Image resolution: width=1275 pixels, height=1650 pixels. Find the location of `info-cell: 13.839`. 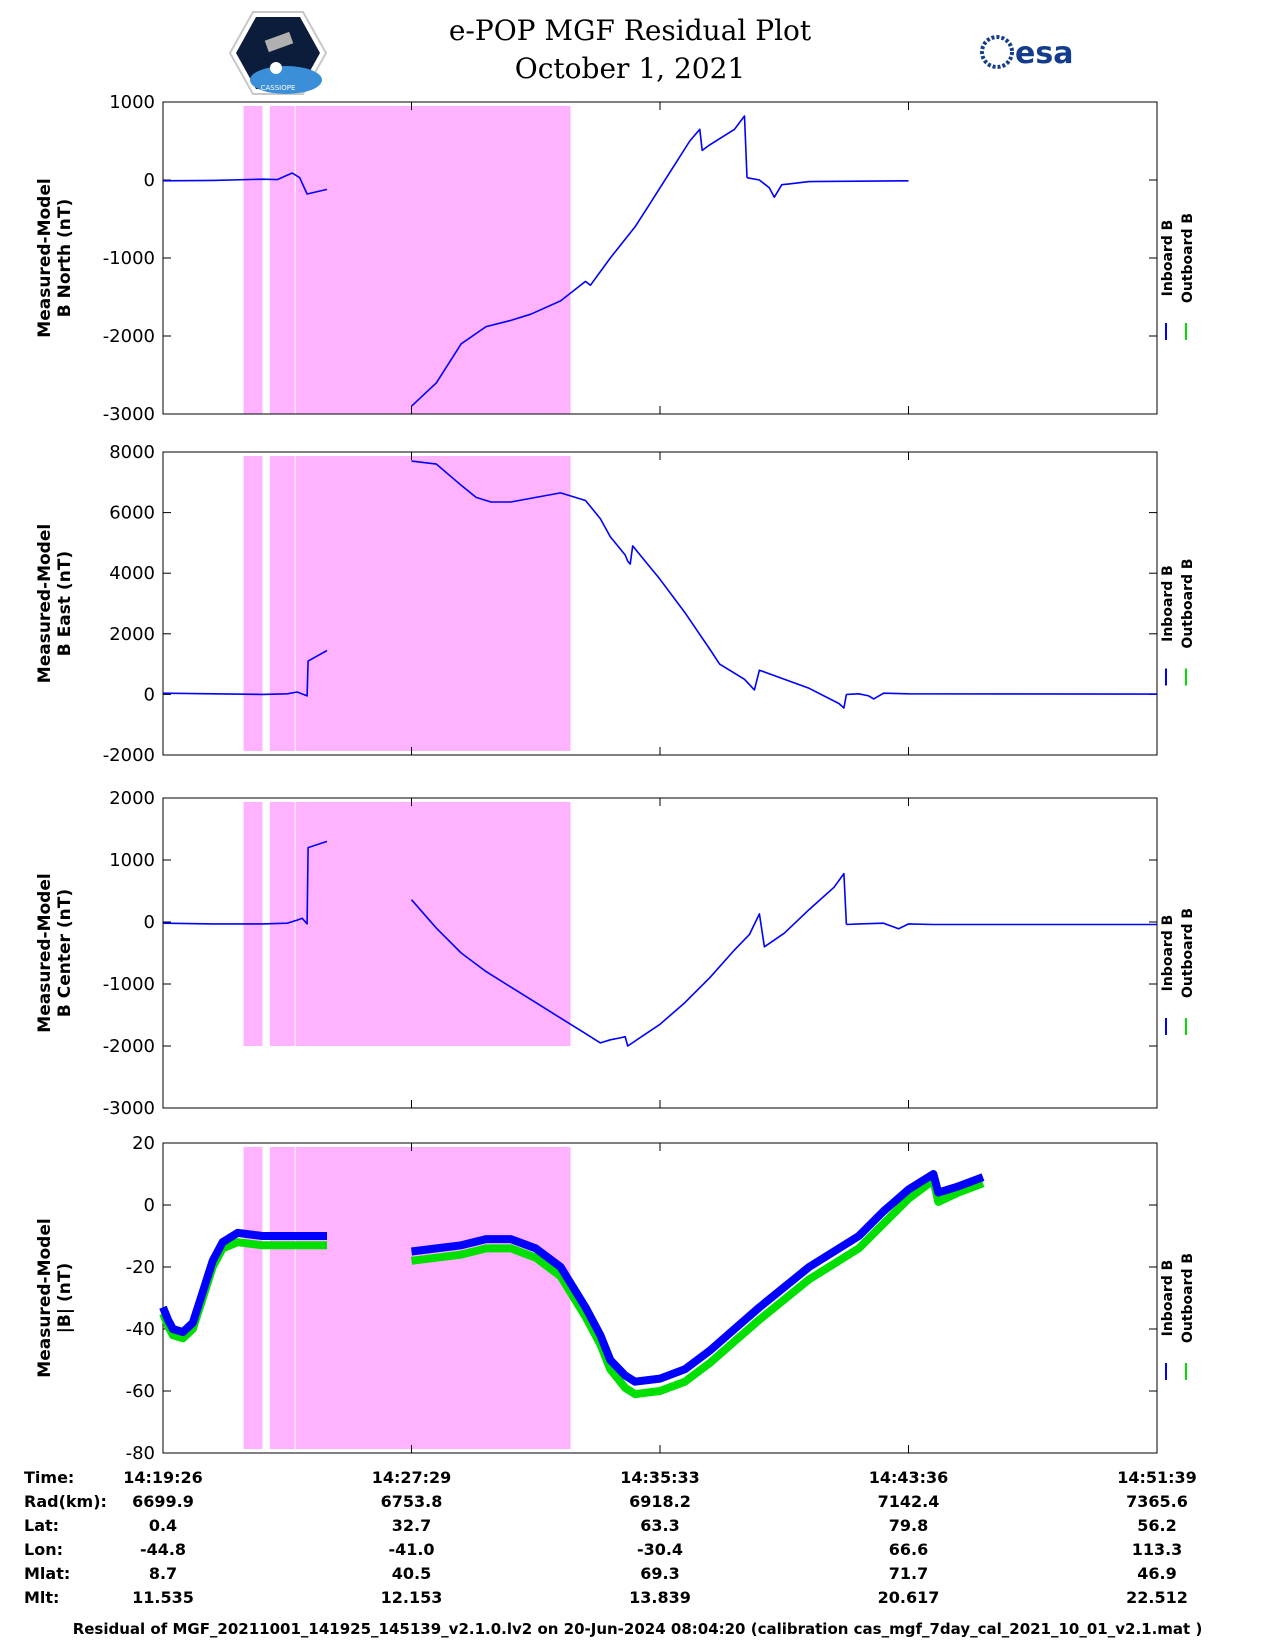

info-cell: 13.839 is located at coordinates (660, 1597).